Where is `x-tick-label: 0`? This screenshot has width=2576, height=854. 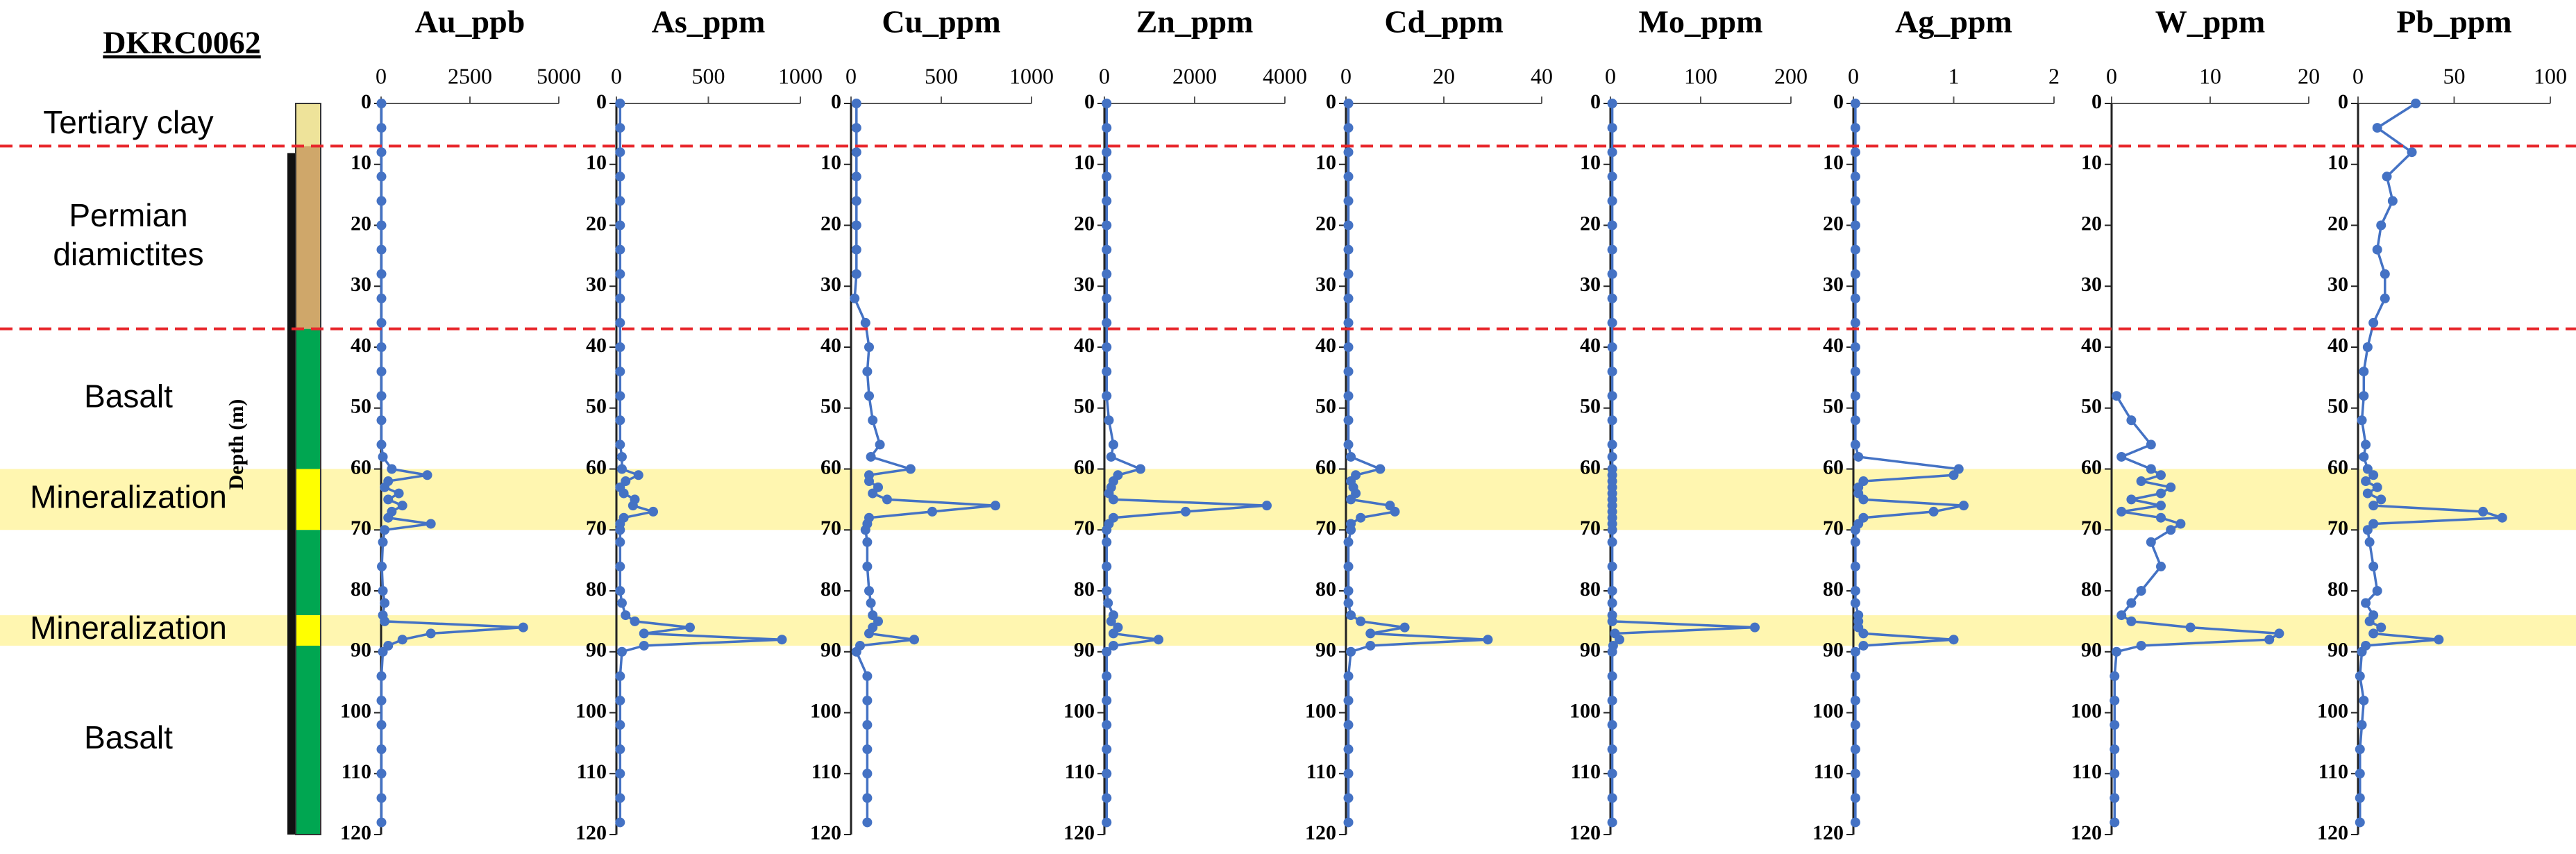
x-tick-label: 0 is located at coordinates (2111, 75).